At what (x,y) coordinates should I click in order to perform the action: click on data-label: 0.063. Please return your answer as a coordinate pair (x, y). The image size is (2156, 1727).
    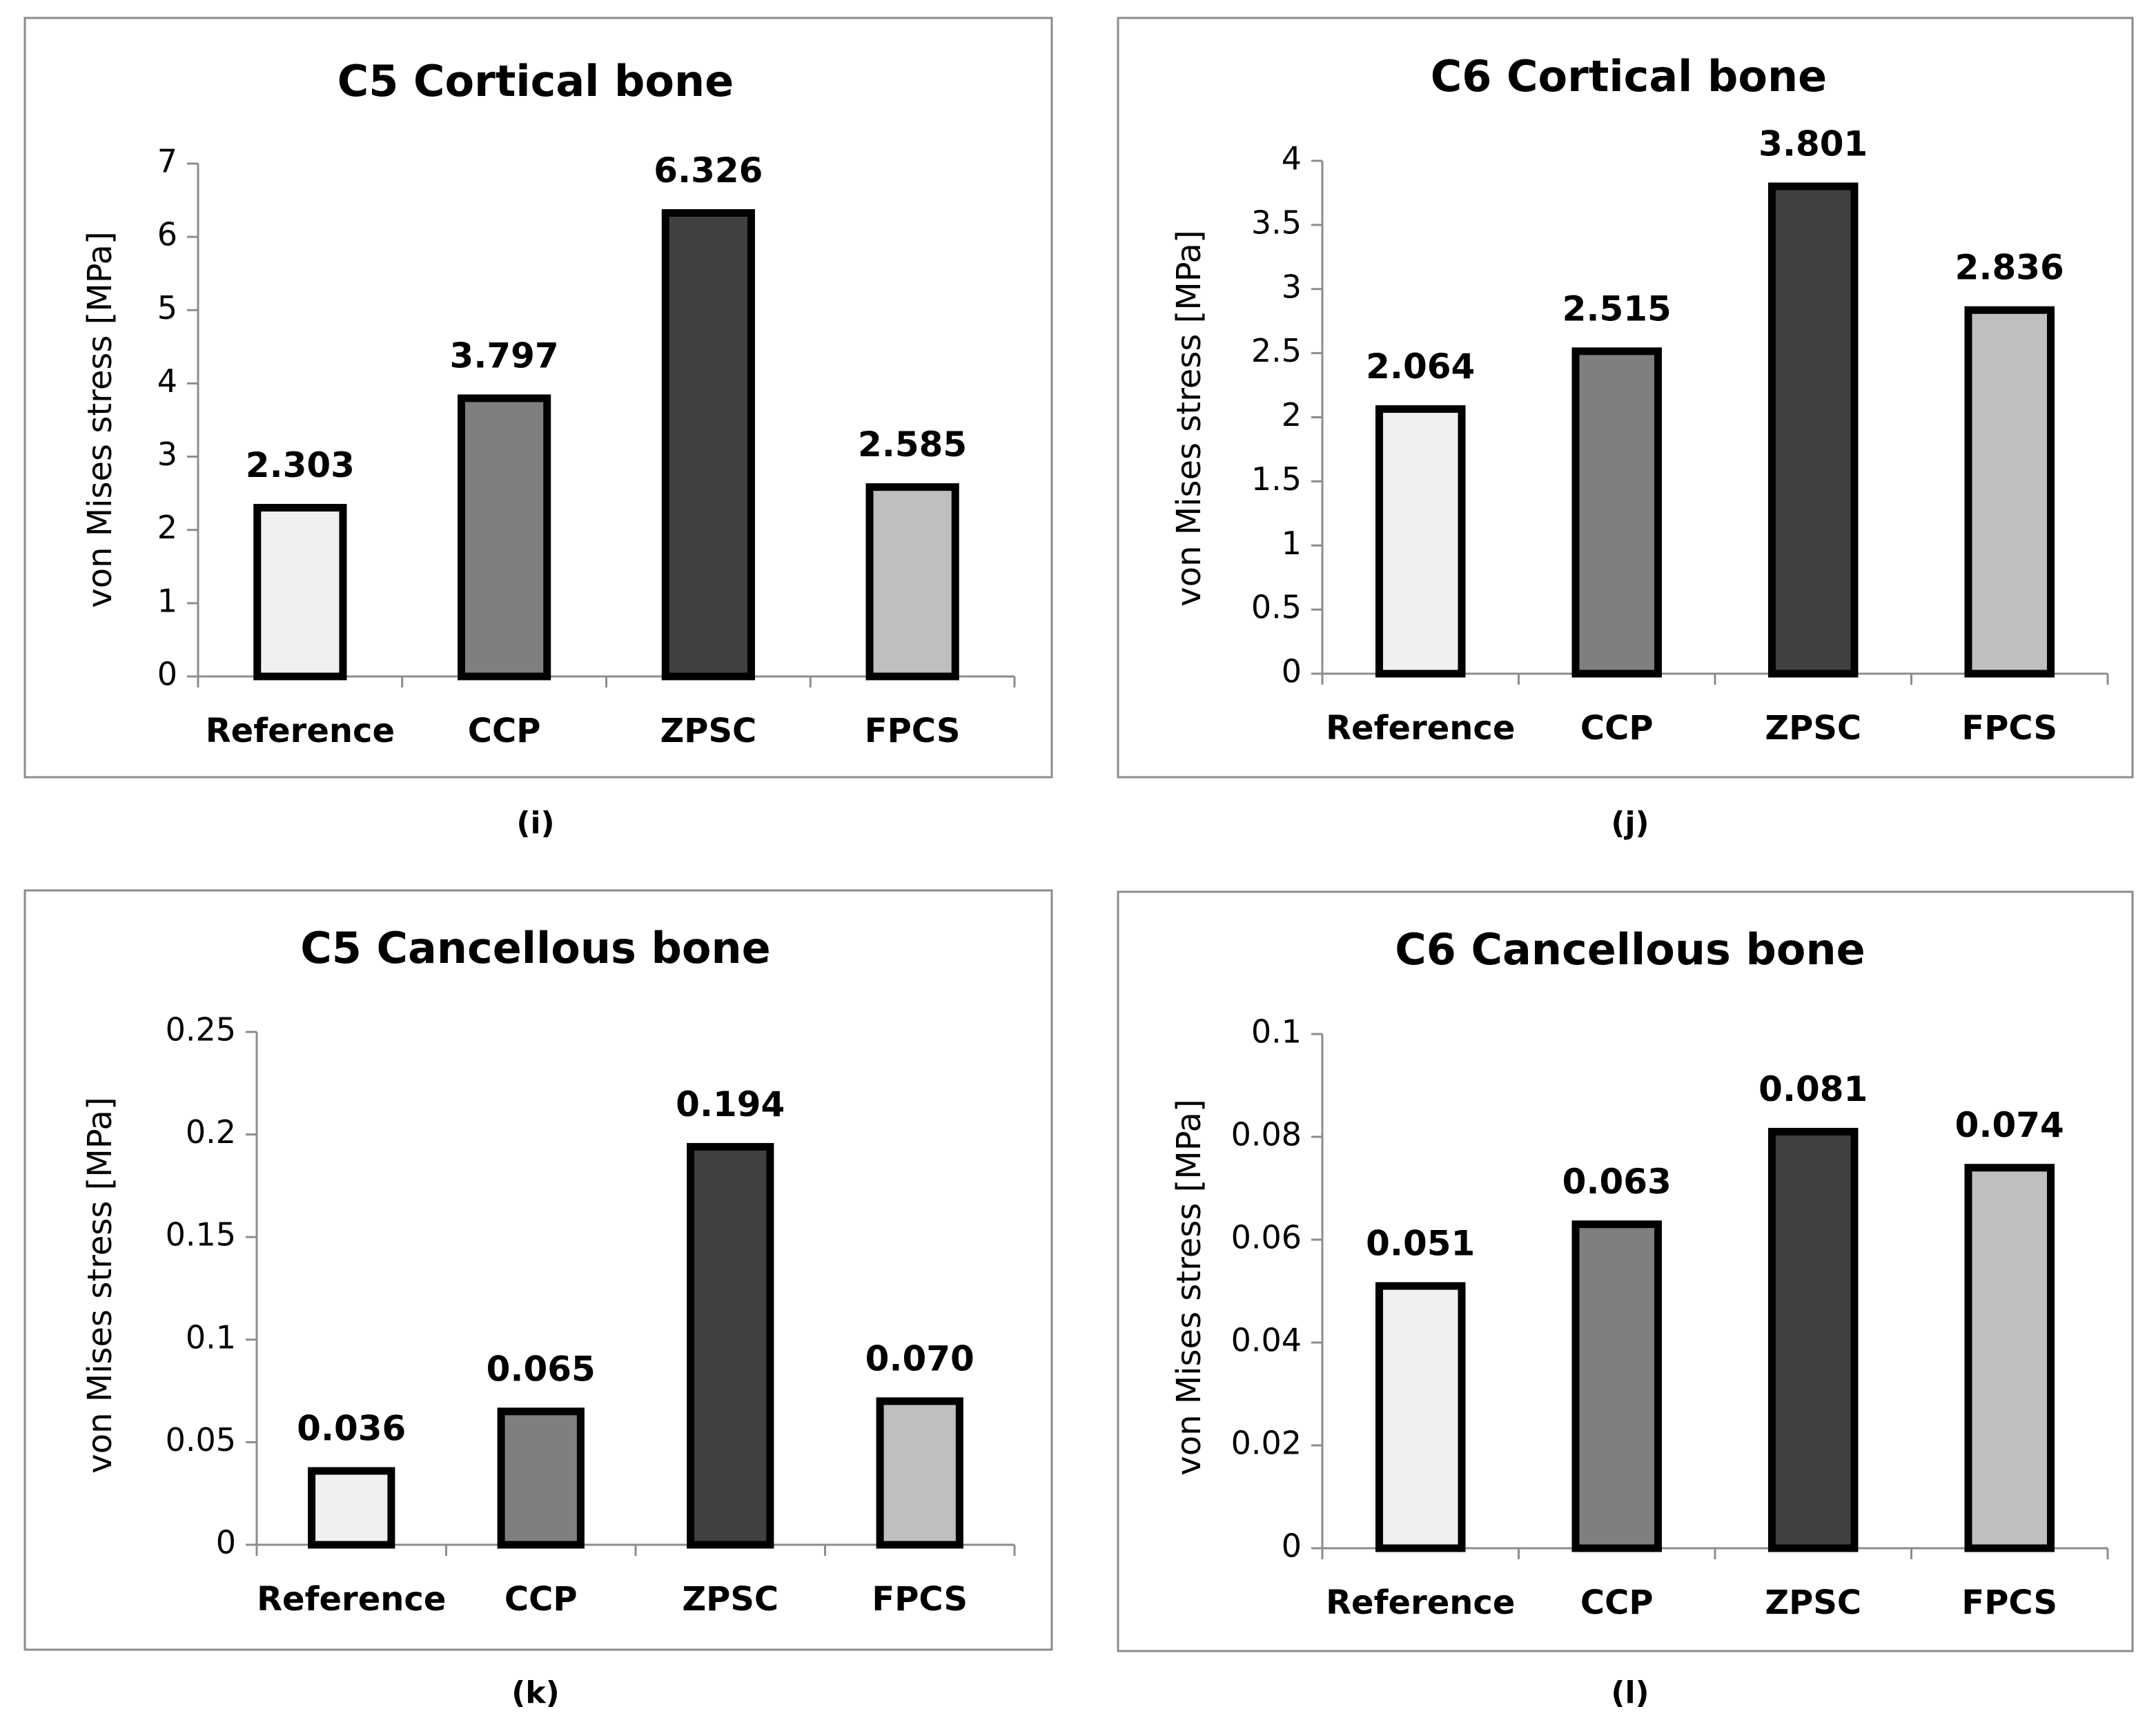
    Looking at the image, I should click on (1617, 1182).